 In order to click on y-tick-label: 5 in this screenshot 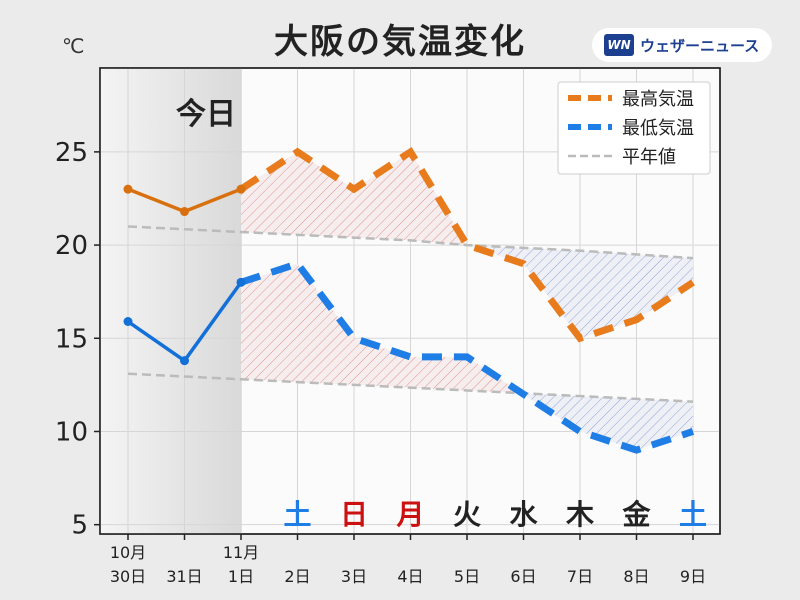, I will do `click(79, 526)`.